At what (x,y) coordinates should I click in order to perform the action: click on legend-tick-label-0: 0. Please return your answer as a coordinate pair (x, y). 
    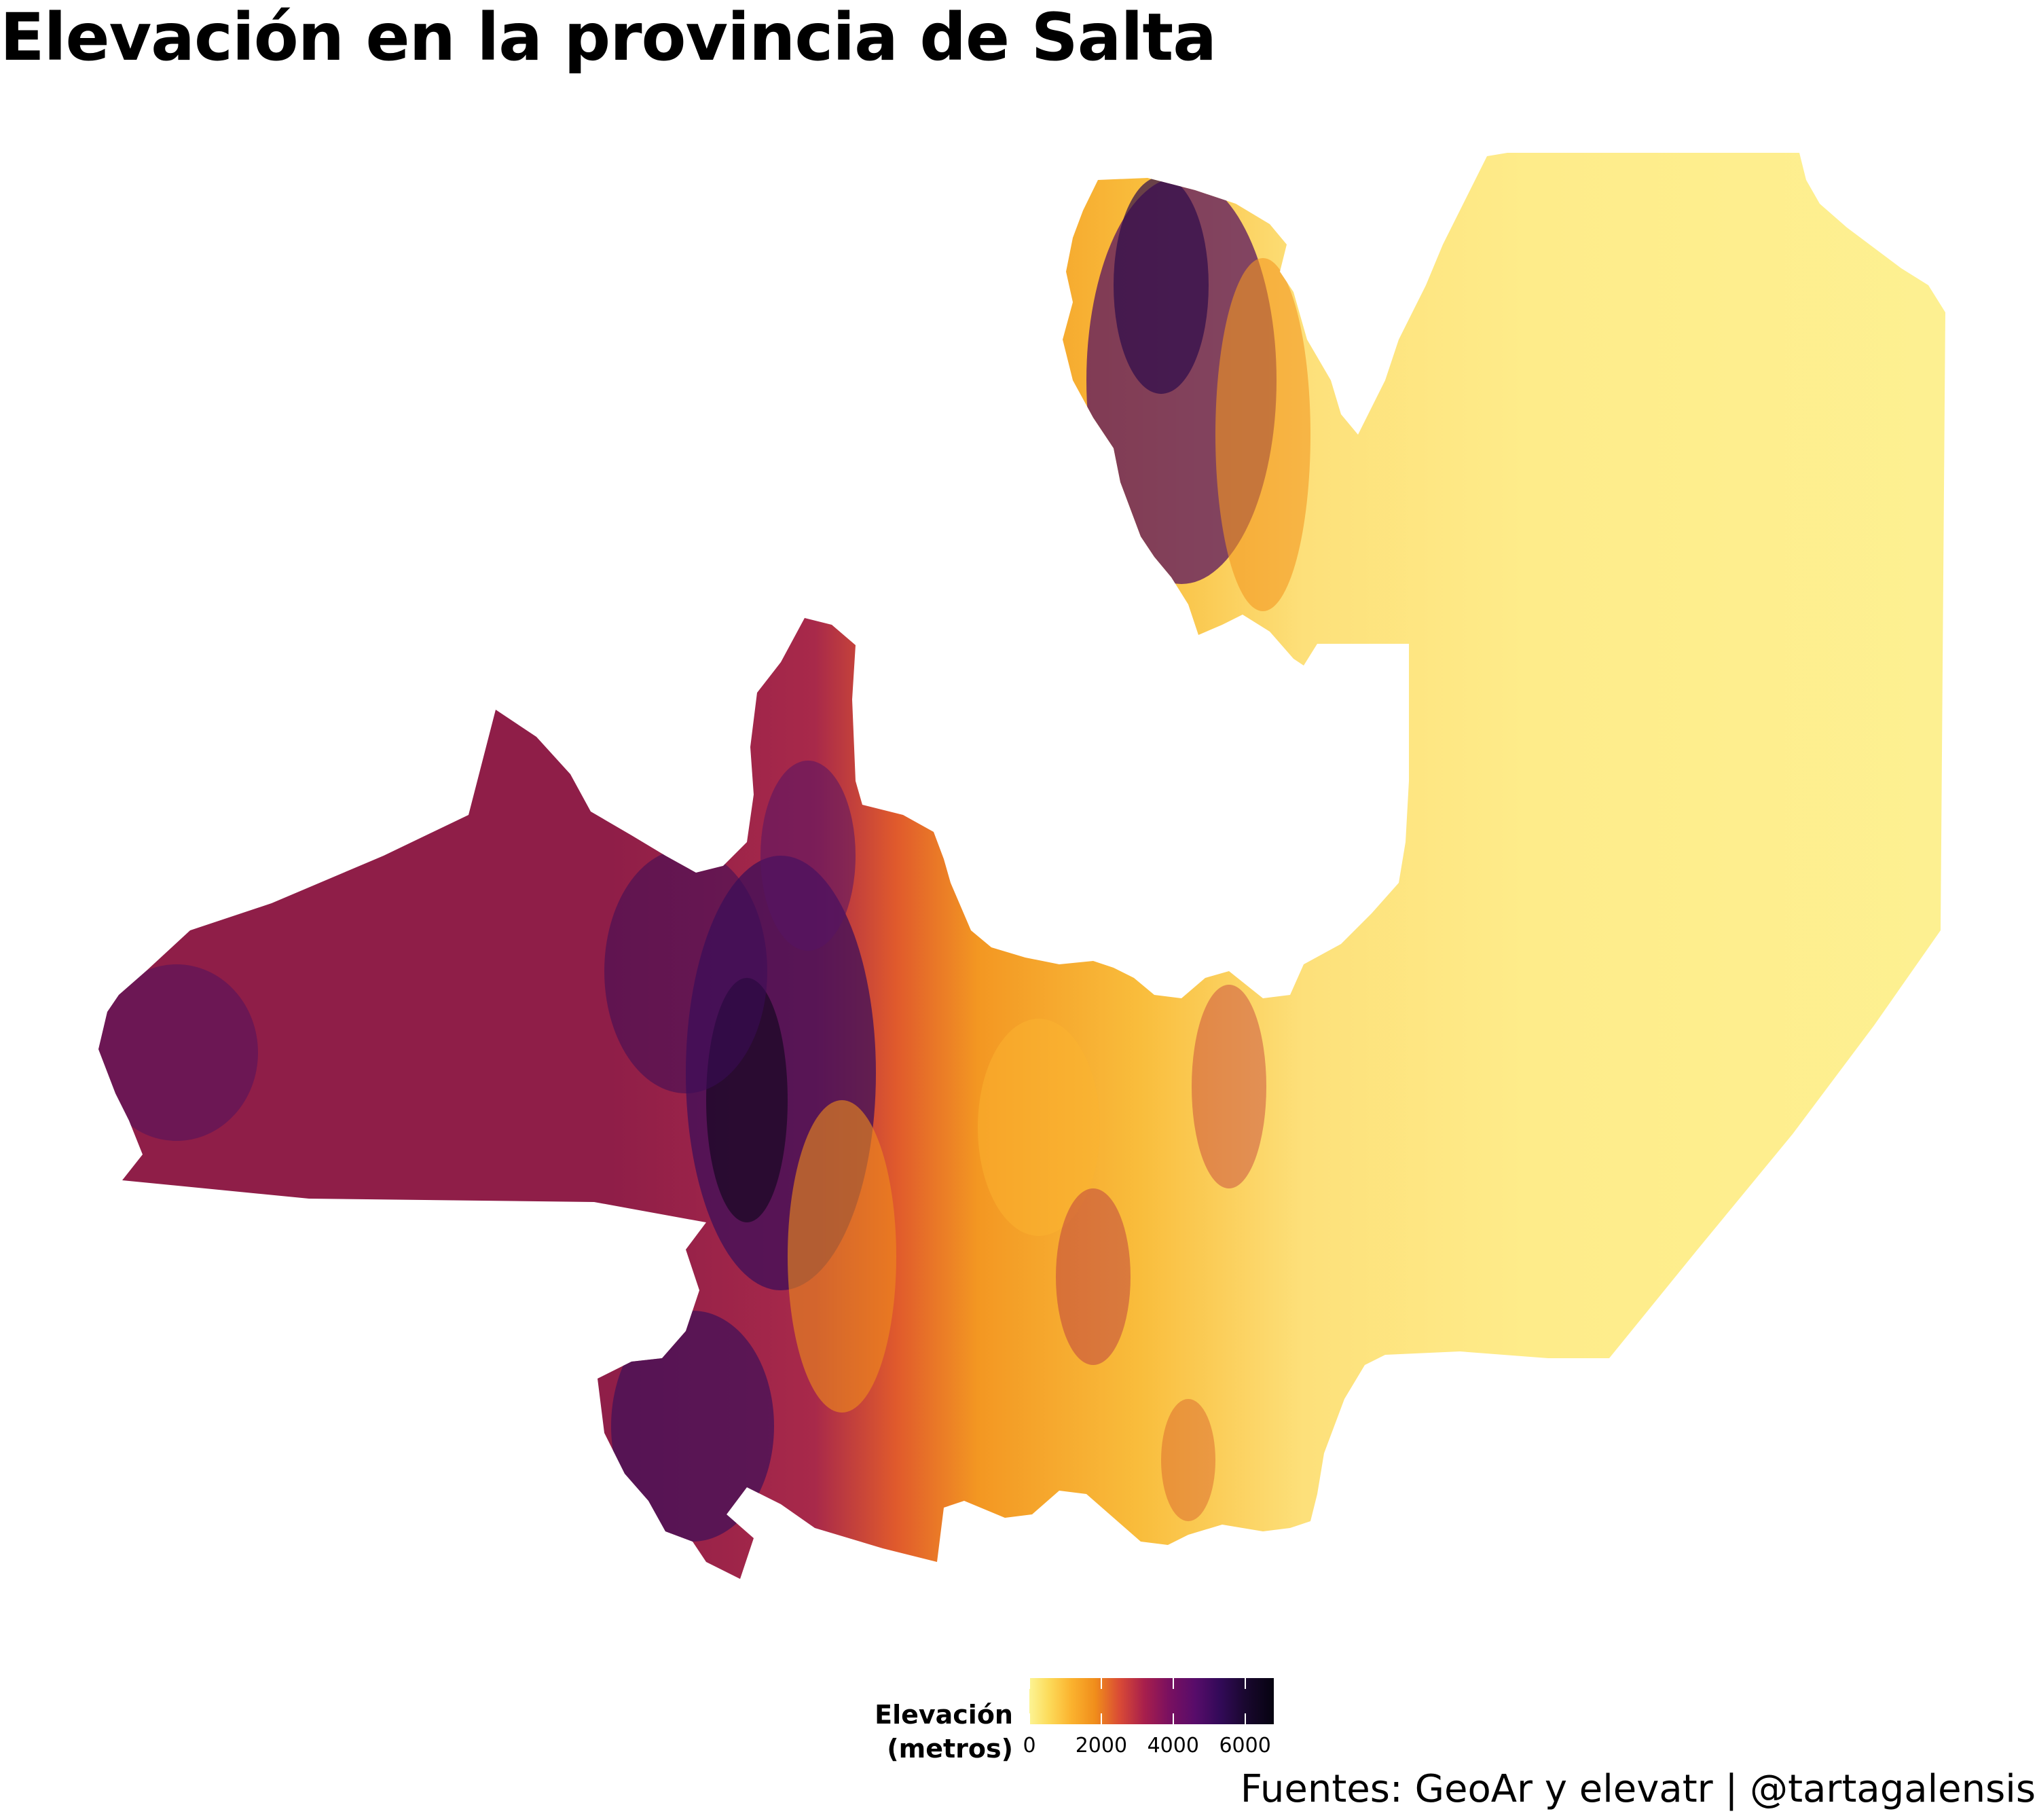
    Looking at the image, I should click on (1030, 1746).